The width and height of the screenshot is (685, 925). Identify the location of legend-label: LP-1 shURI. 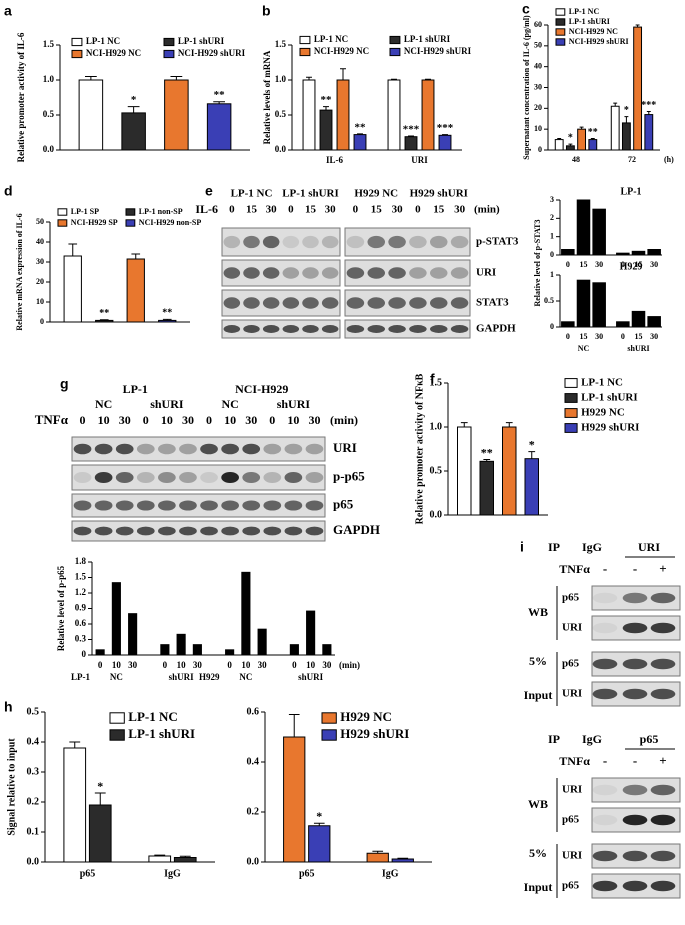
(161, 733).